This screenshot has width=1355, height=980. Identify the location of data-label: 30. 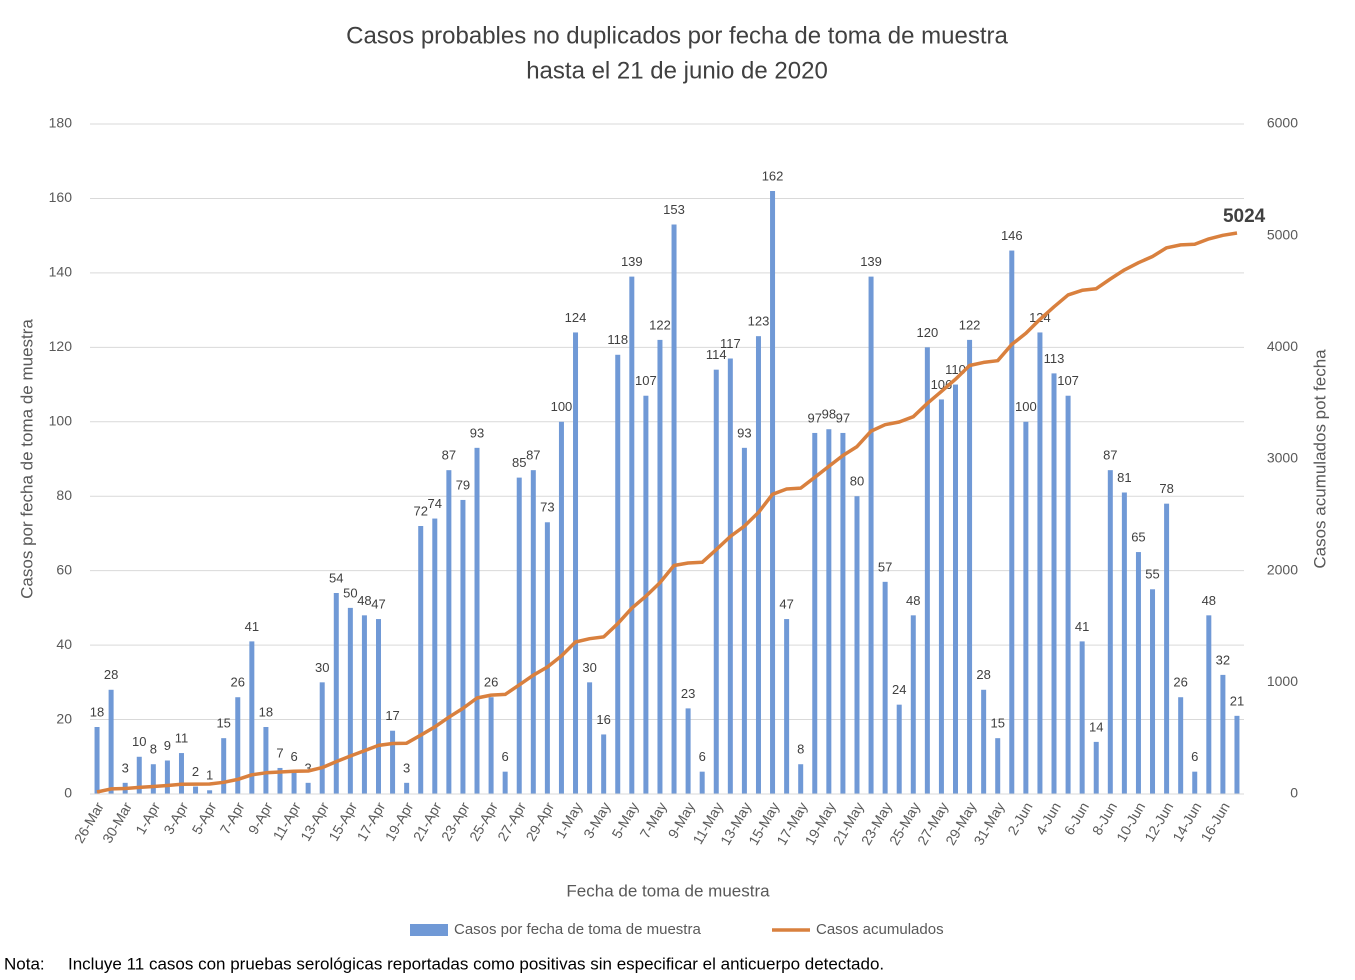
(589, 667).